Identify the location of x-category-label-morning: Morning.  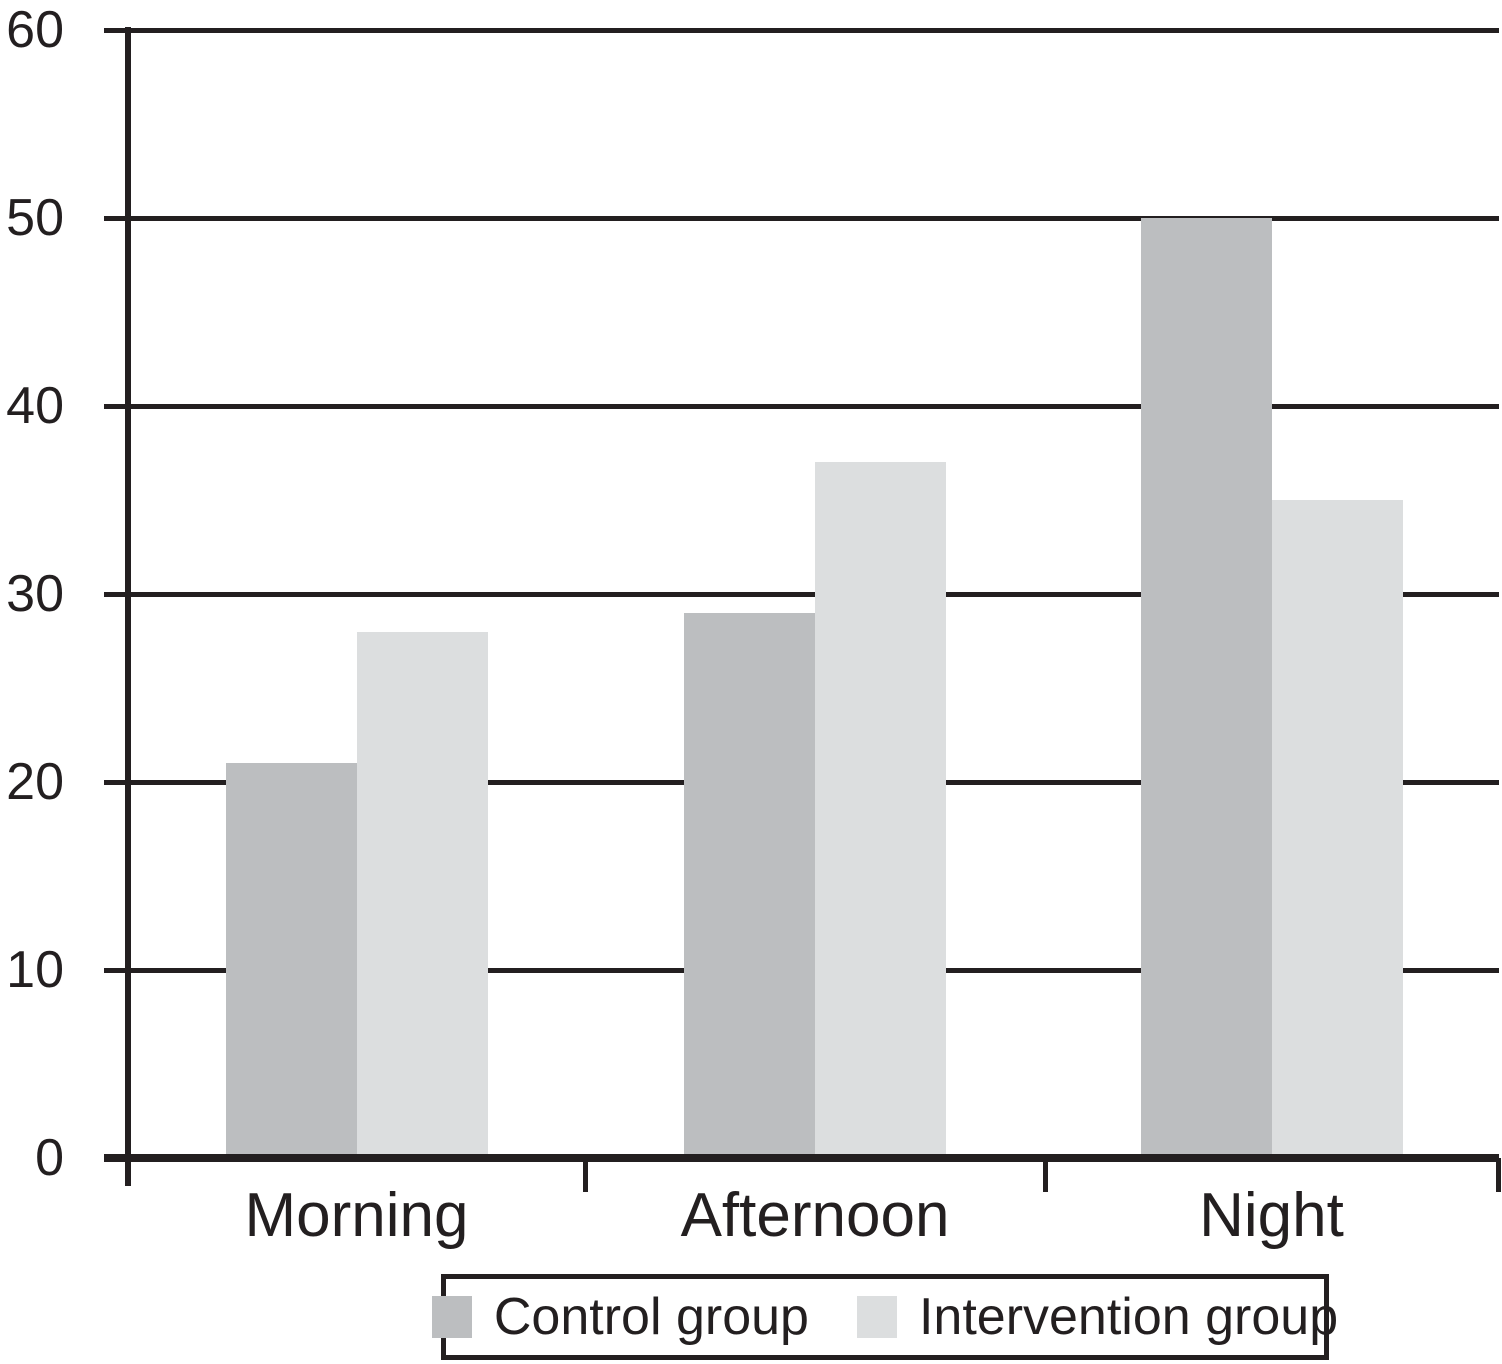
(356, 1215).